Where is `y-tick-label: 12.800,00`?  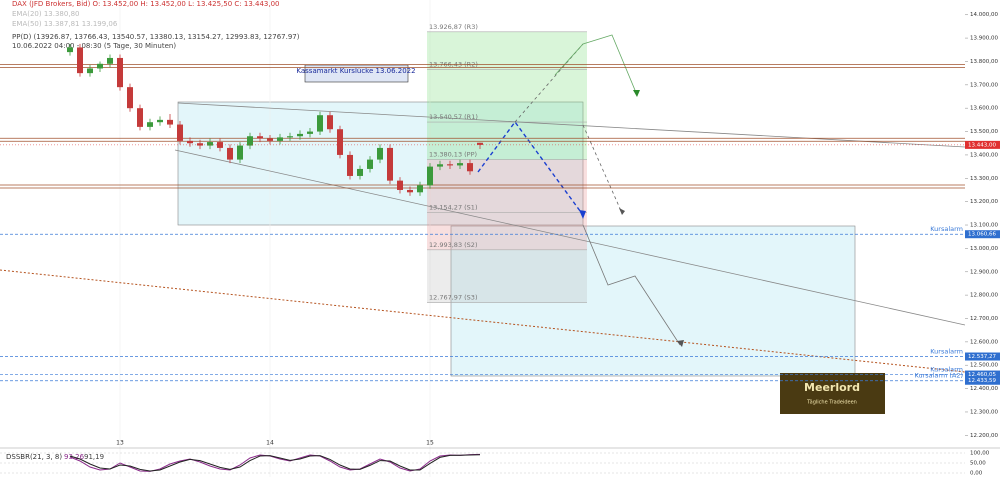 y-tick-label: 12.800,00 is located at coordinates (984, 296).